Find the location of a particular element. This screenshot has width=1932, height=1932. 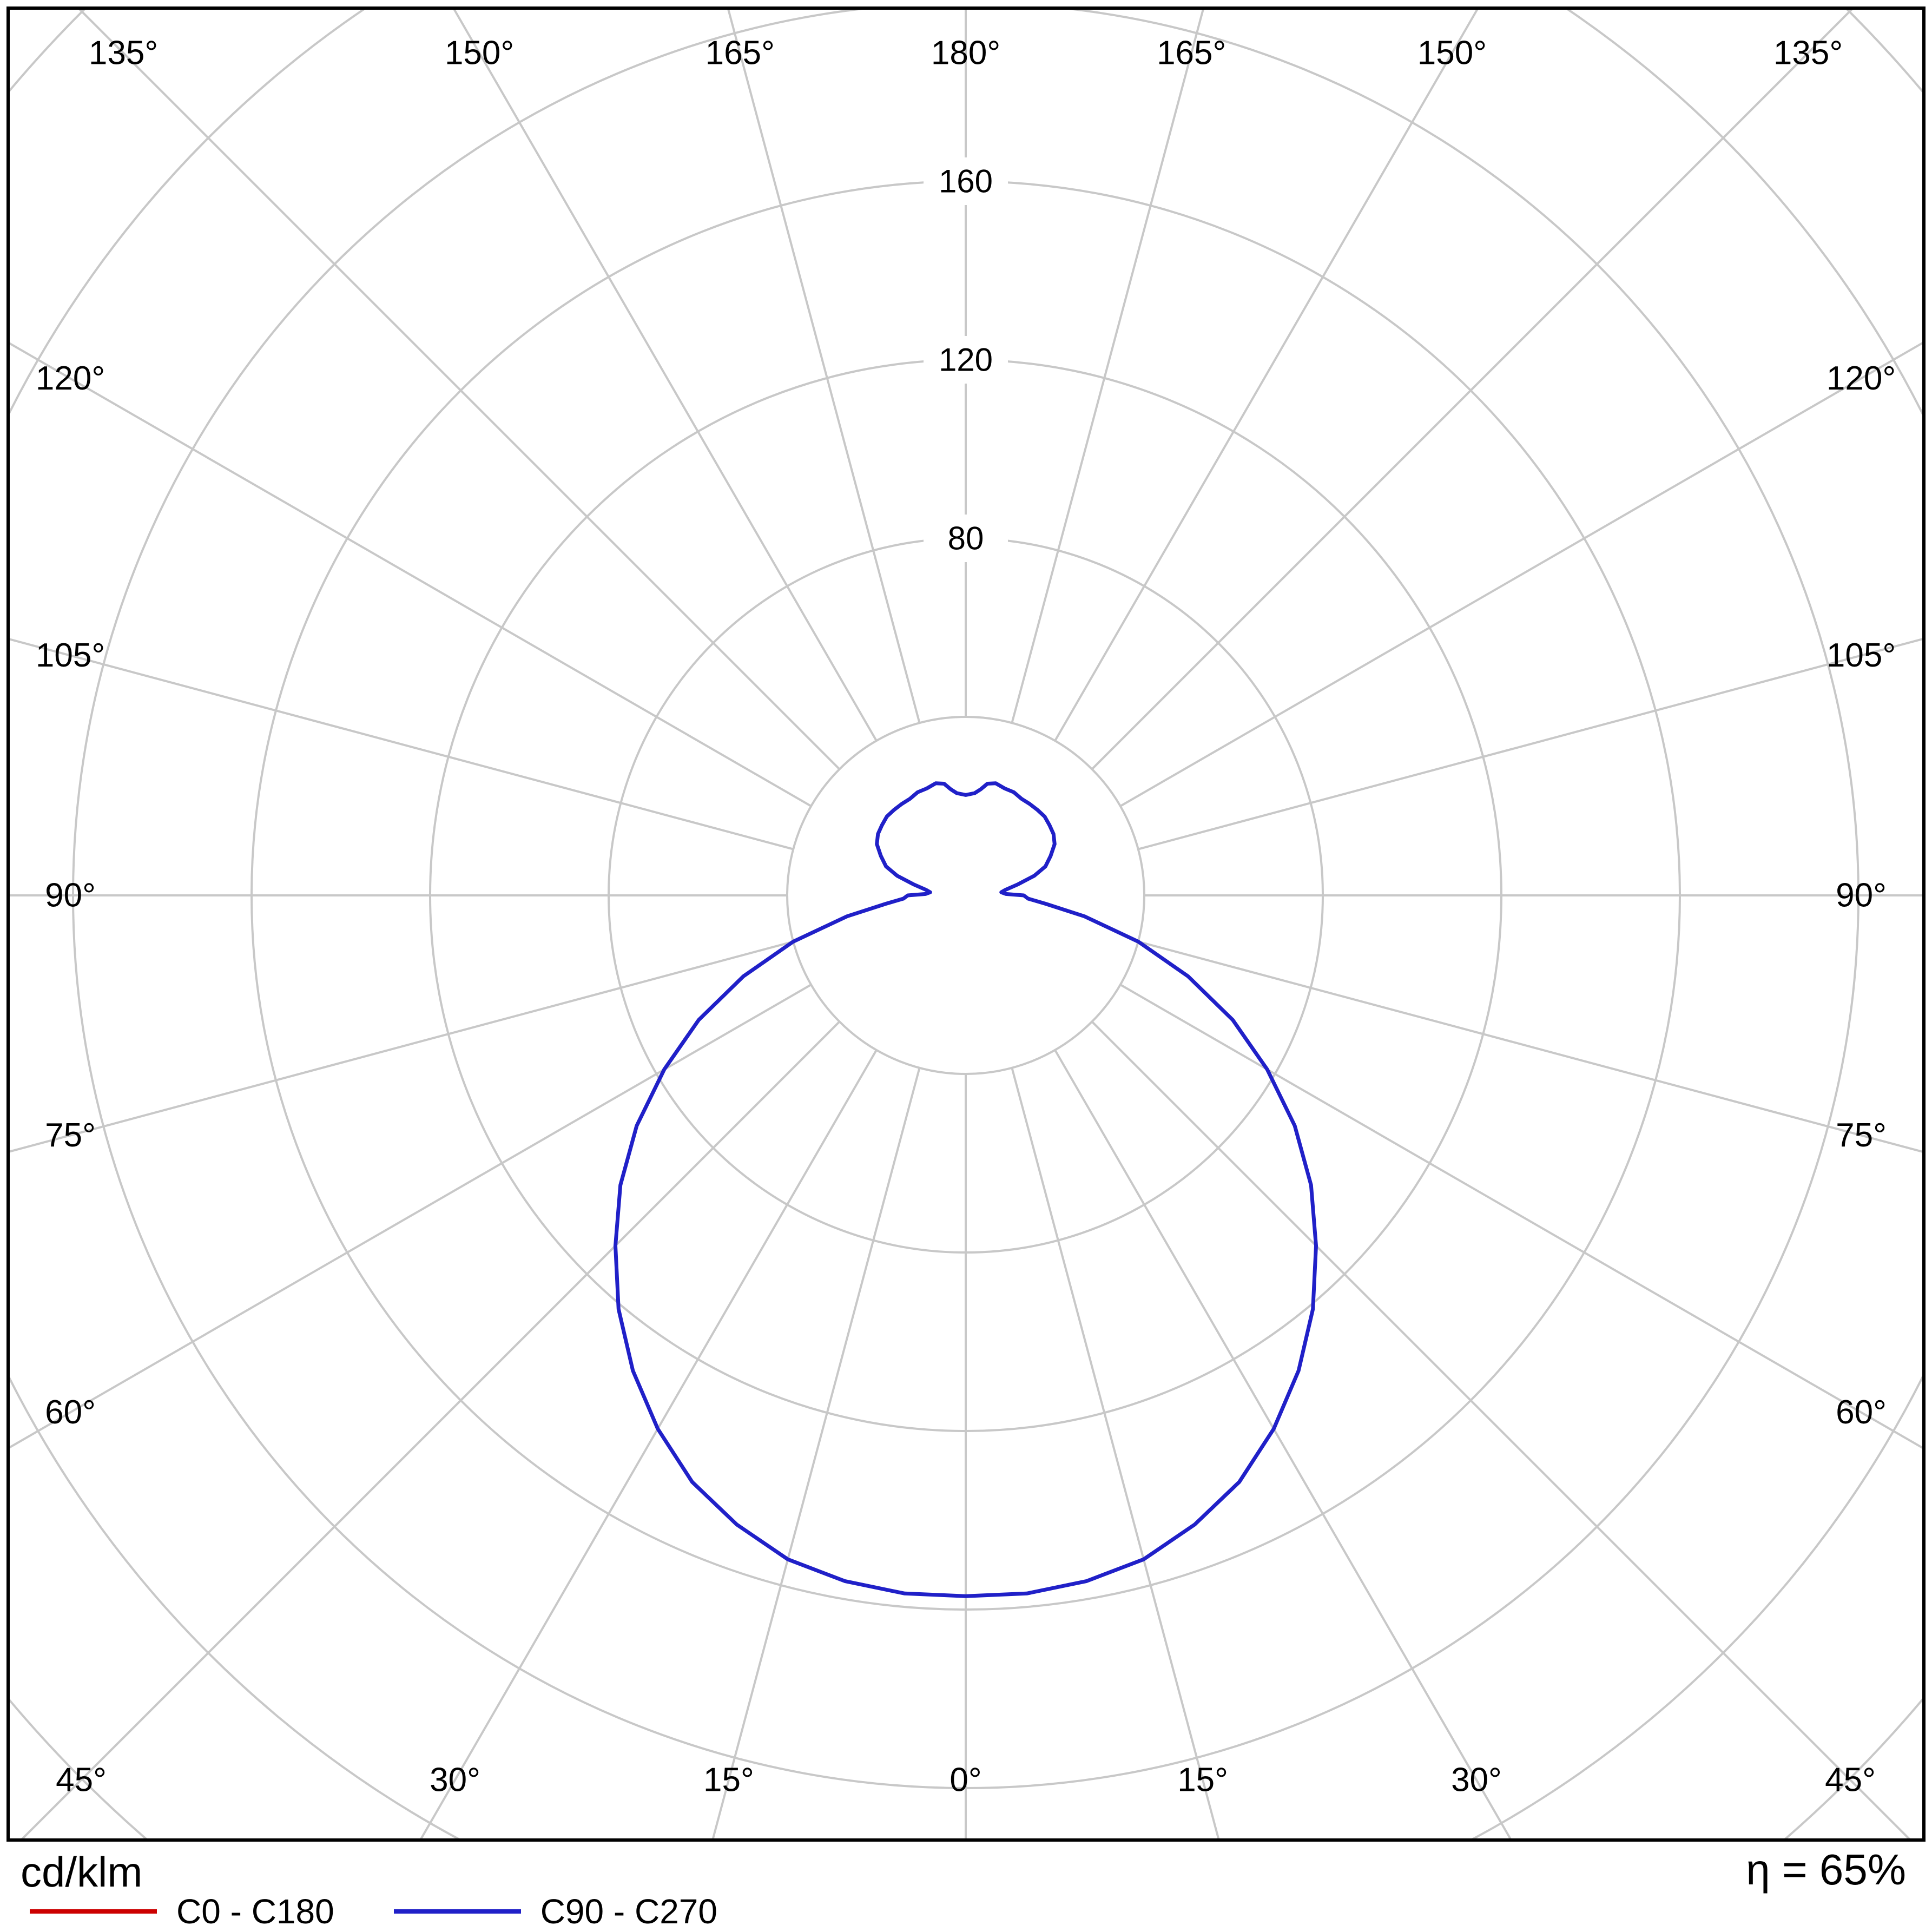

legend: C0 - C180 C90 - C270 is located at coordinates (373, 1911).